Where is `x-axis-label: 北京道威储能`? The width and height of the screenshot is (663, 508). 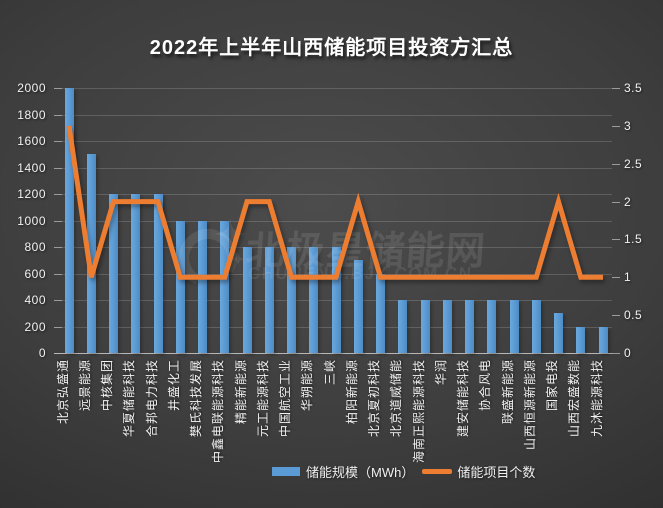 x-axis-label: 北京道威储能 is located at coordinates (396, 398).